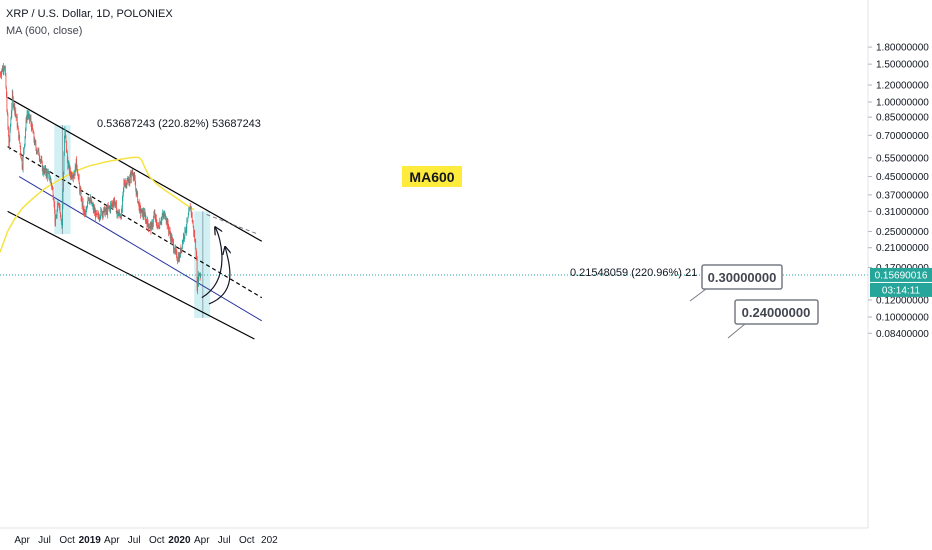  I want to click on time-tick-4: Apr, so click(112, 540).